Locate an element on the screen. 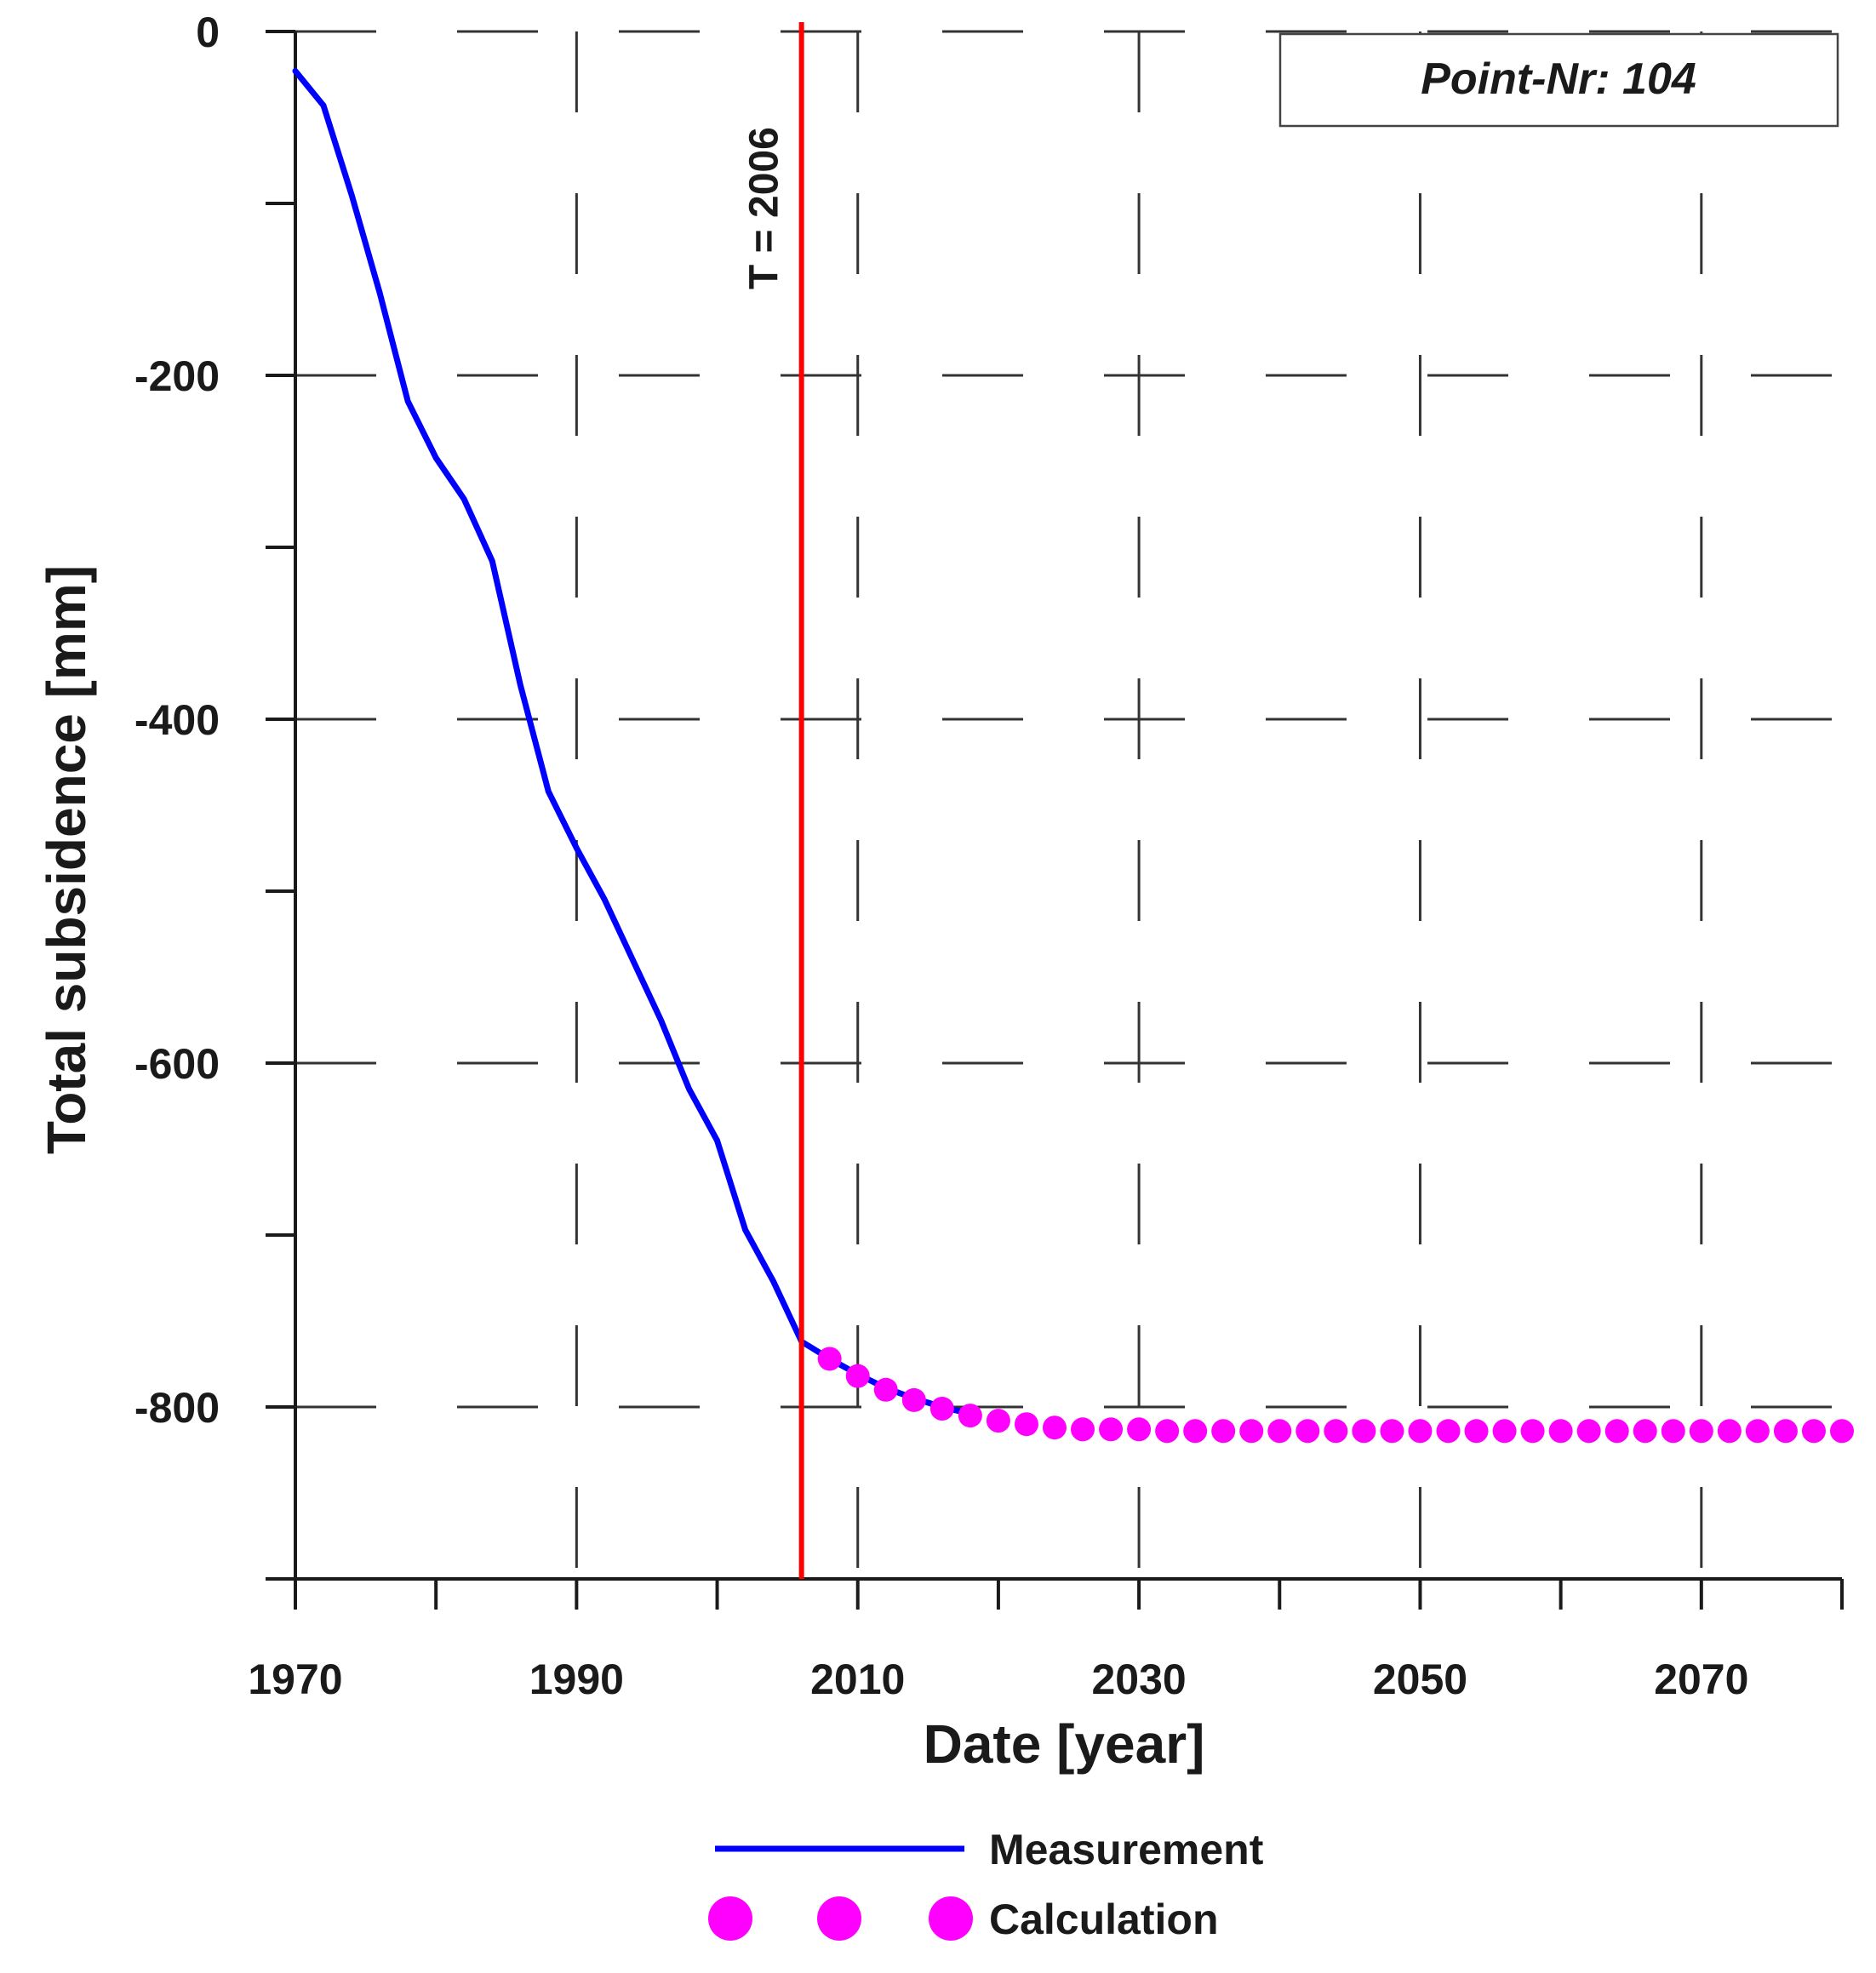  y-tick-label: -600 is located at coordinates (177, 1064).